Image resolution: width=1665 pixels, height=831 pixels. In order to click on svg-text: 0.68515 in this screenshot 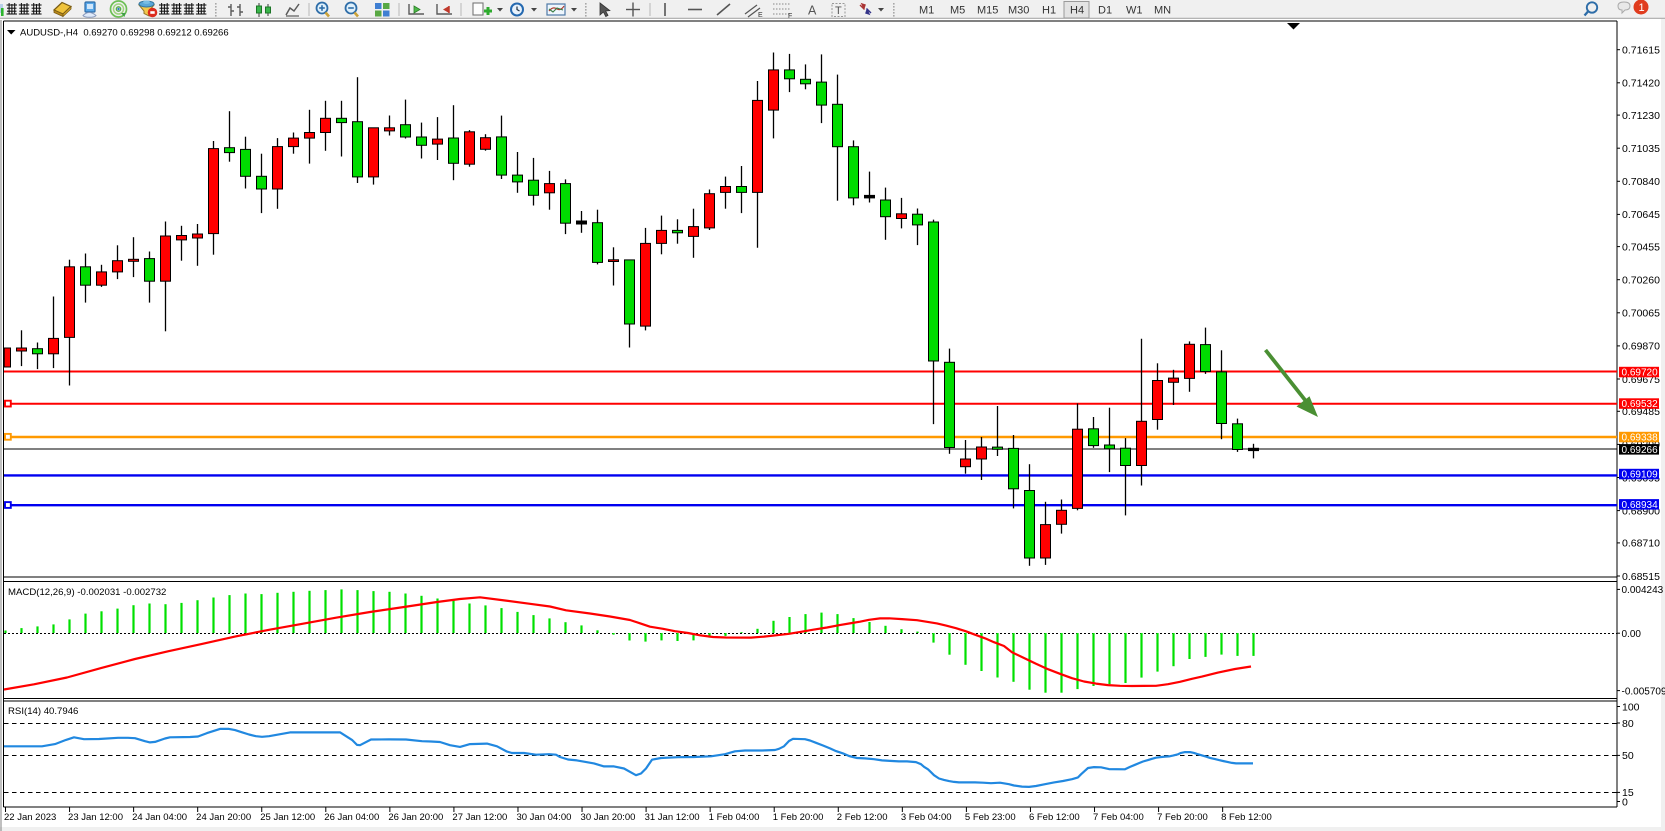, I will do `click(1641, 577)`.